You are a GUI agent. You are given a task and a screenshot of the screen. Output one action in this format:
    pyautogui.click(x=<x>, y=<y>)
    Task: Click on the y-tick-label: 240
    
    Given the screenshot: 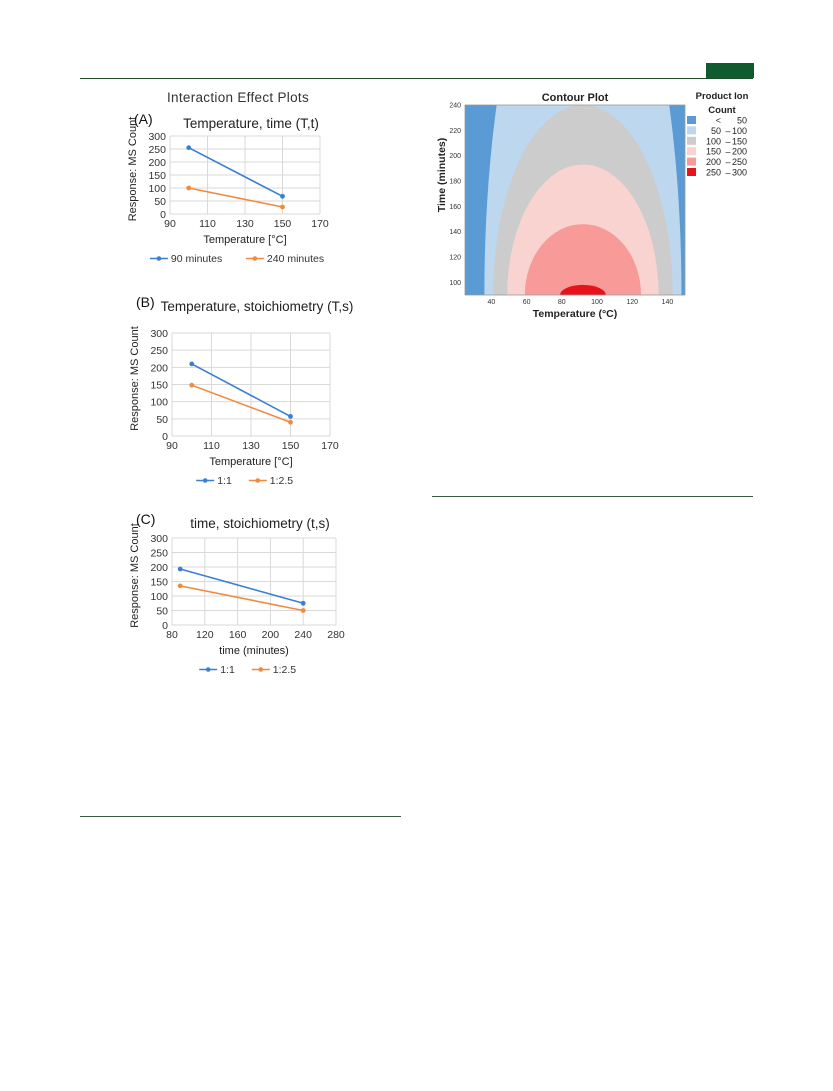 What is the action you would take?
    pyautogui.click(x=455, y=106)
    